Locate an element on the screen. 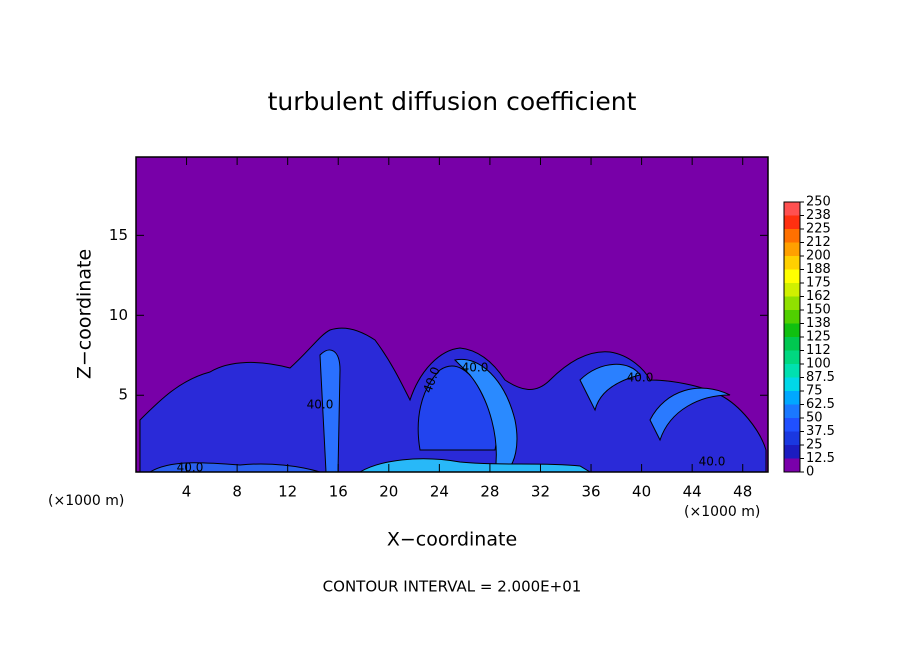  colorbar-label: 12.5 is located at coordinates (820, 458).